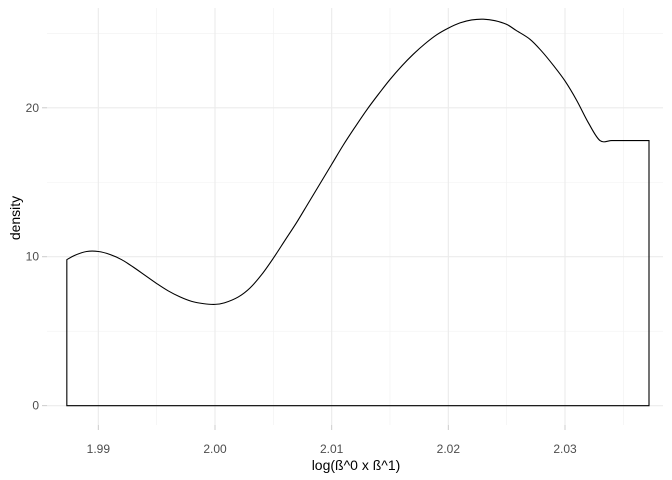  I want to click on x-tick-label: 2.02, so click(449, 449).